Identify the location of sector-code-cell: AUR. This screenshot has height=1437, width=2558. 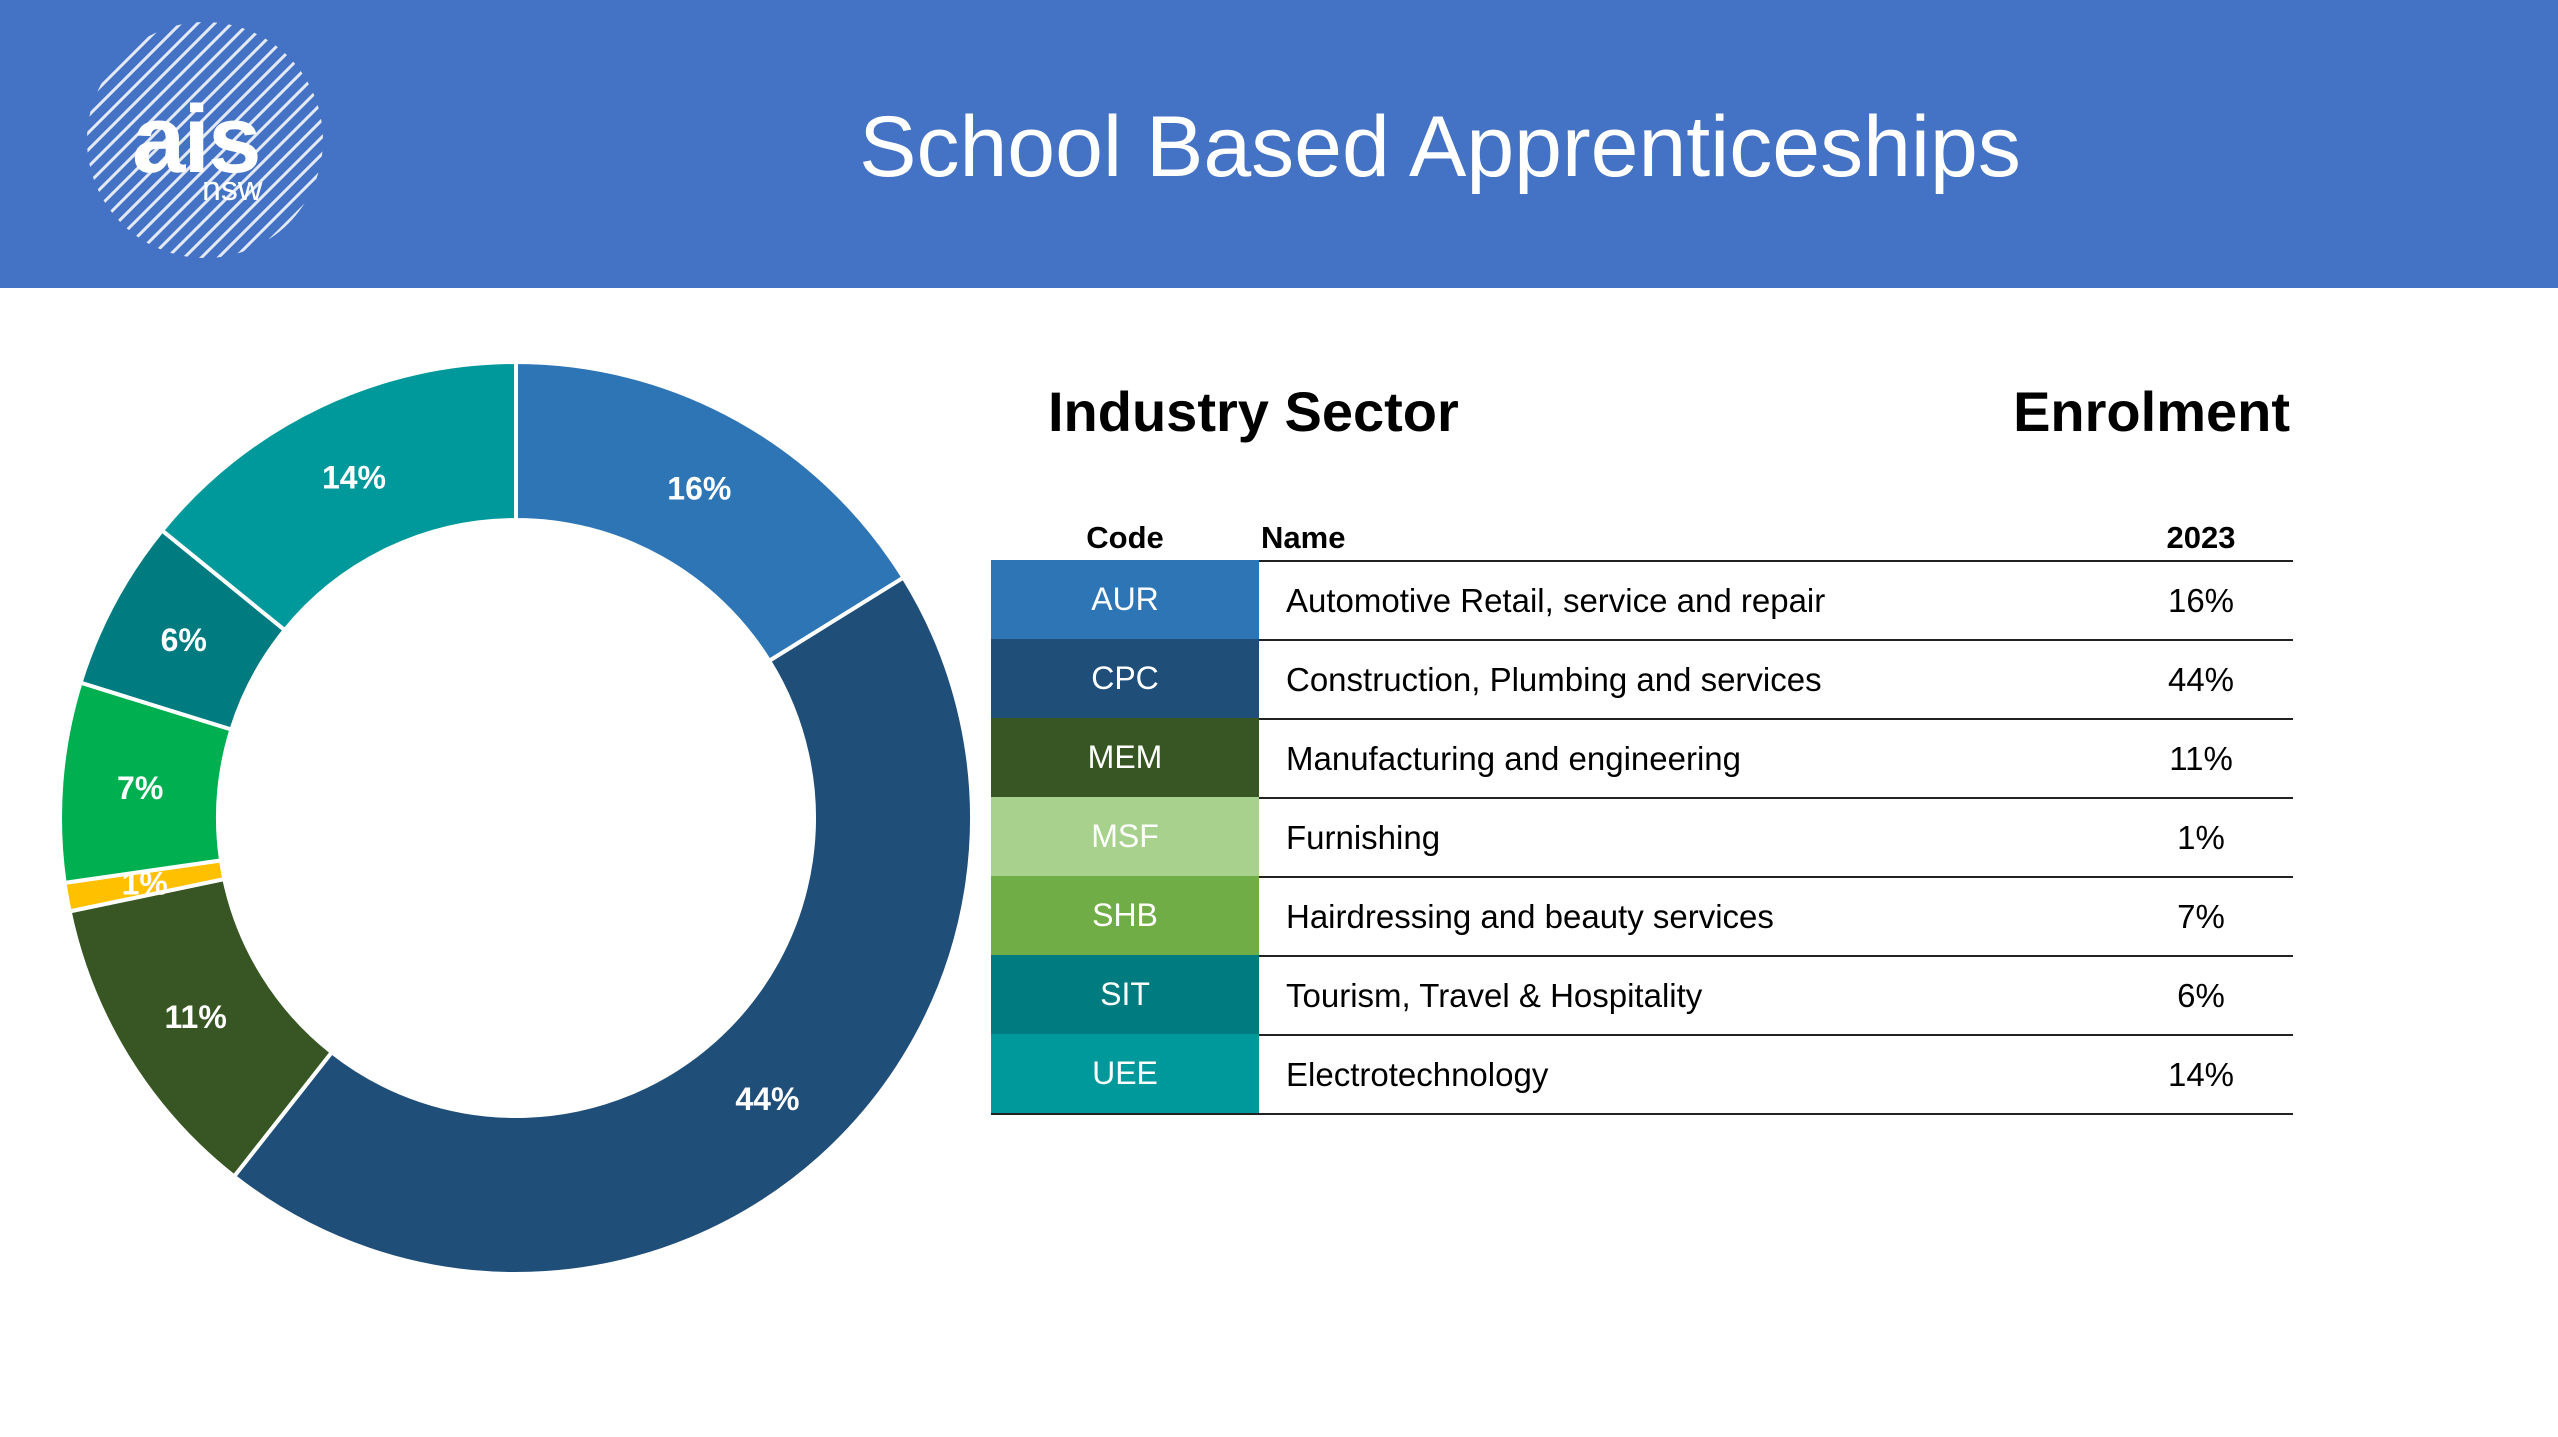
(1125, 599).